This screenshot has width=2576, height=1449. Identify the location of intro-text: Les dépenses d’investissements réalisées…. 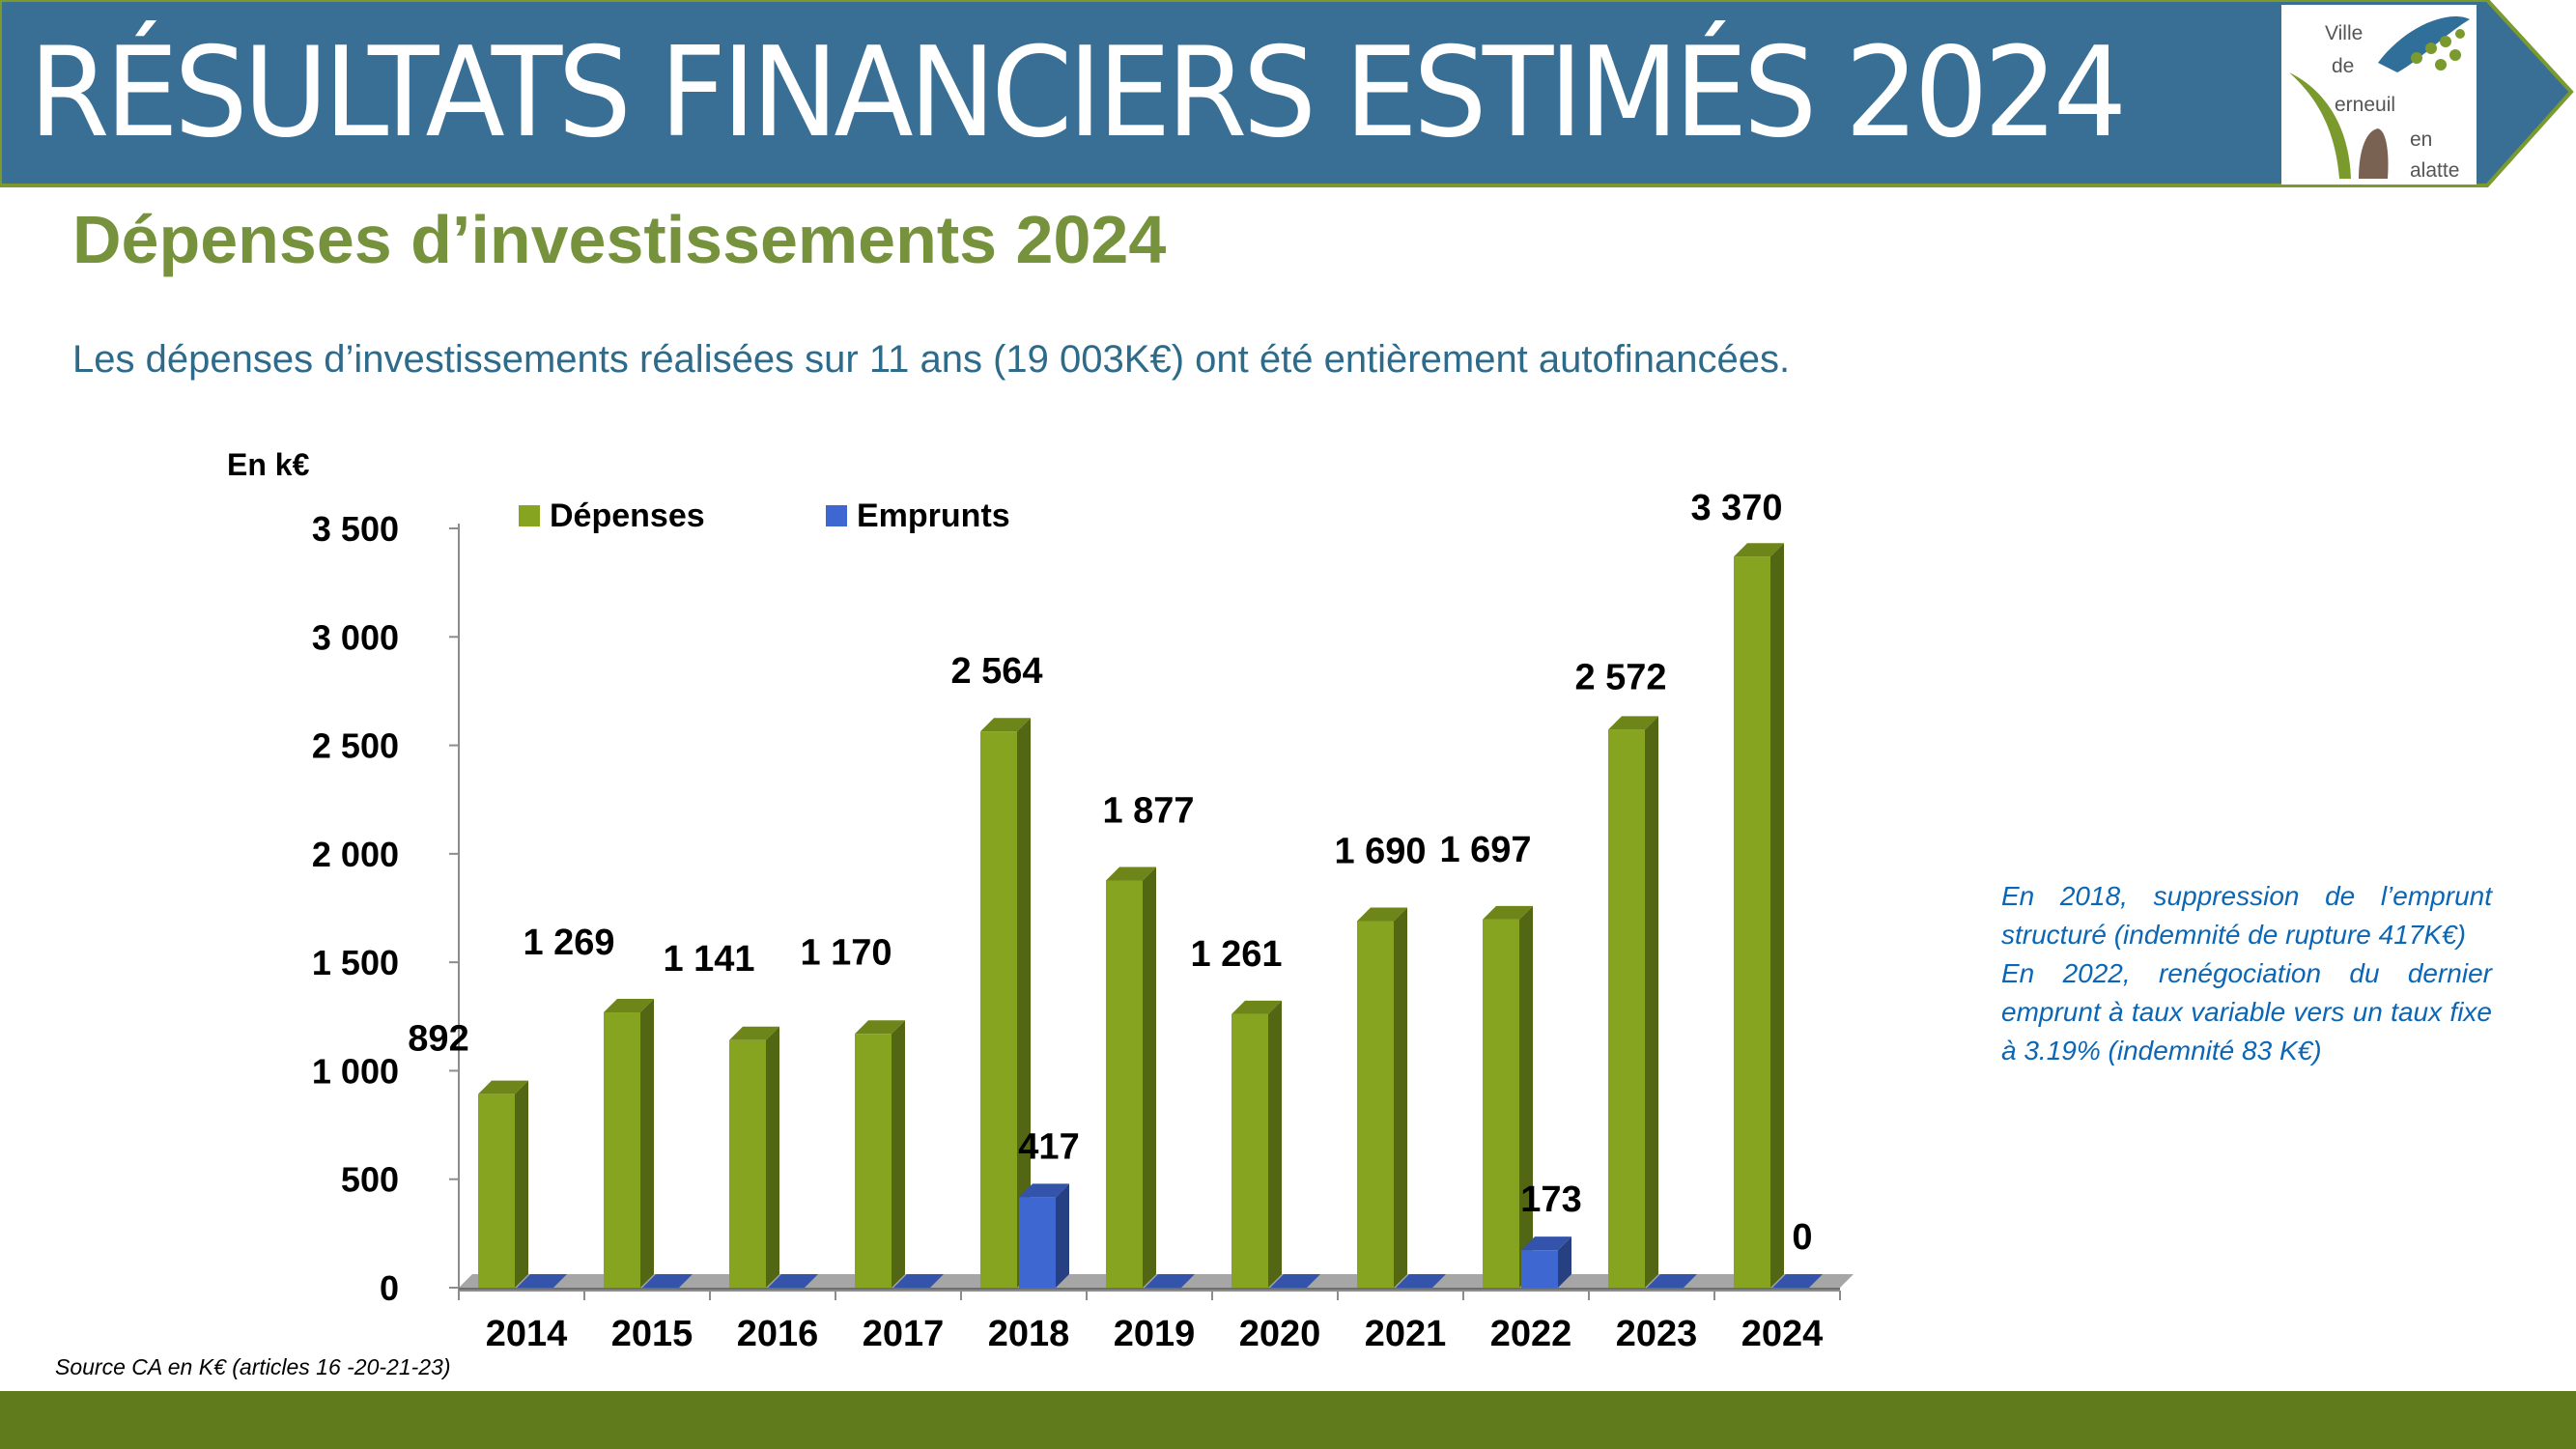
(931, 359).